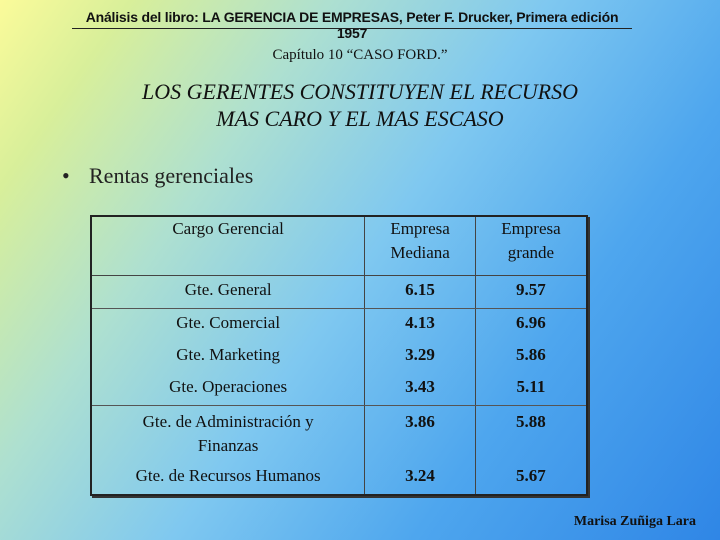 This screenshot has width=720, height=540. Describe the element at coordinates (360, 55) in the screenshot. I see `chapter-label: Capítulo 10 “CASO FORD.”` at that location.